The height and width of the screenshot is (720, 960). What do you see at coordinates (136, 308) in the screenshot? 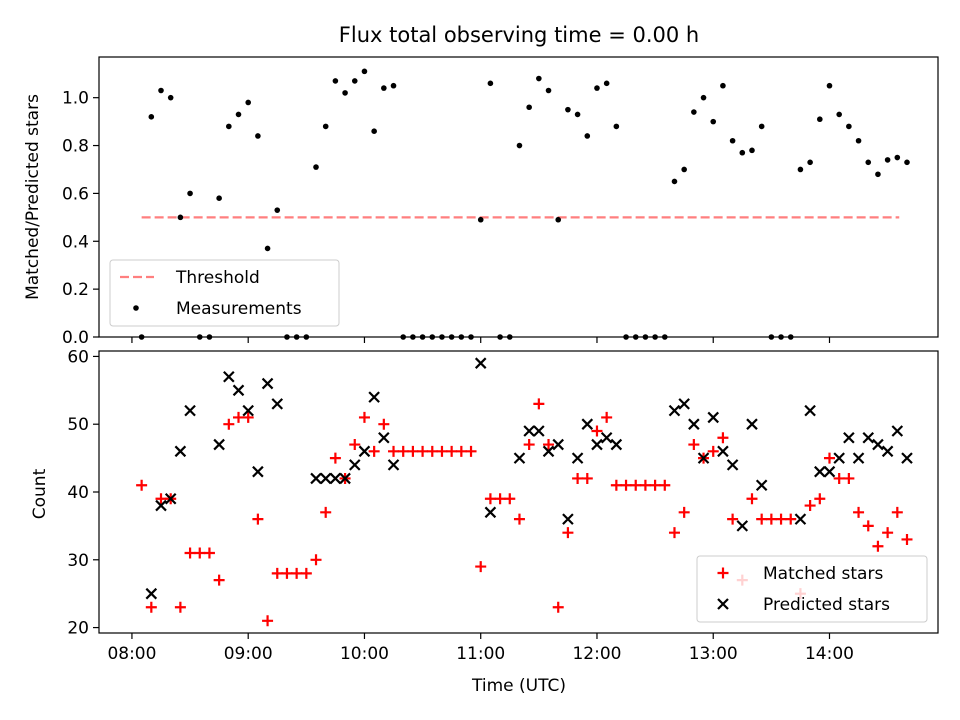
I see `legend-measurement-swatch` at bounding box center [136, 308].